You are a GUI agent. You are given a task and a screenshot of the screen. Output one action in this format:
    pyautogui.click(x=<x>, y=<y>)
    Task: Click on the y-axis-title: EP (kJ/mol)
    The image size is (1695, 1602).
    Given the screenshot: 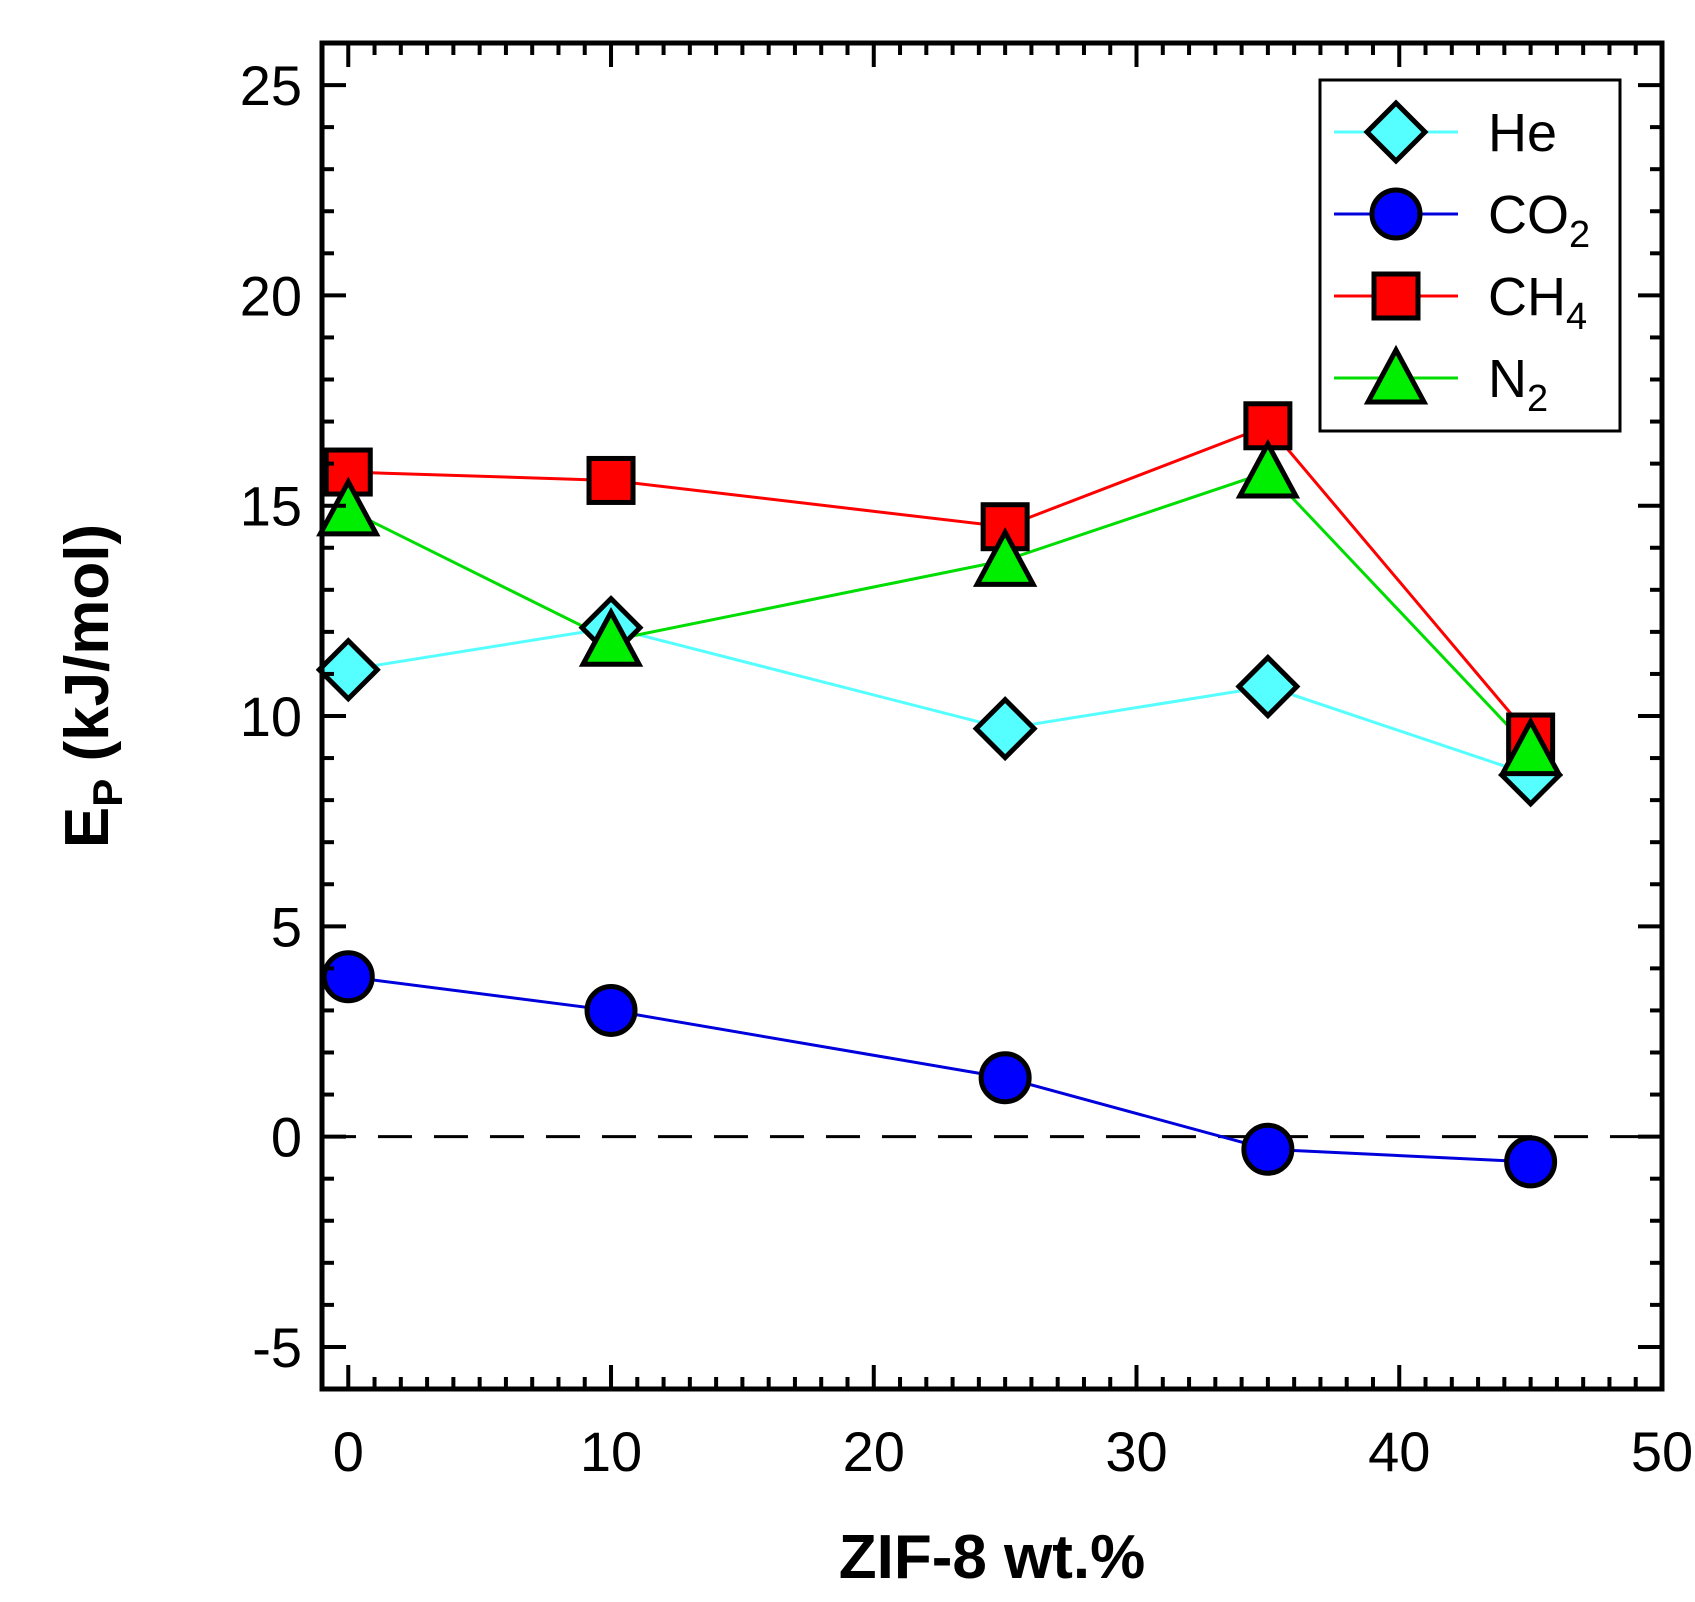 What is the action you would take?
    pyautogui.click(x=92, y=686)
    